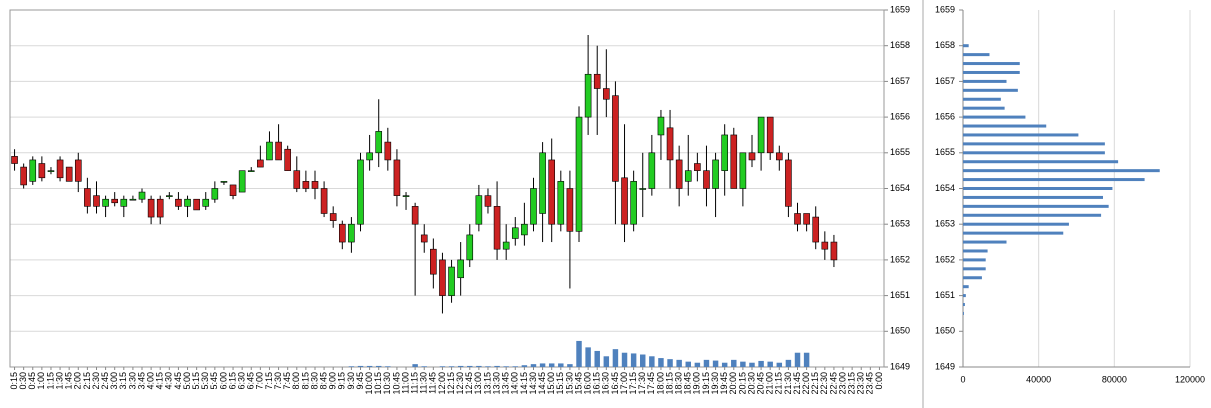 The height and width of the screenshot is (408, 1211). Describe the element at coordinates (900, 9) in the screenshot. I see `y-tick-label: 1659` at that location.